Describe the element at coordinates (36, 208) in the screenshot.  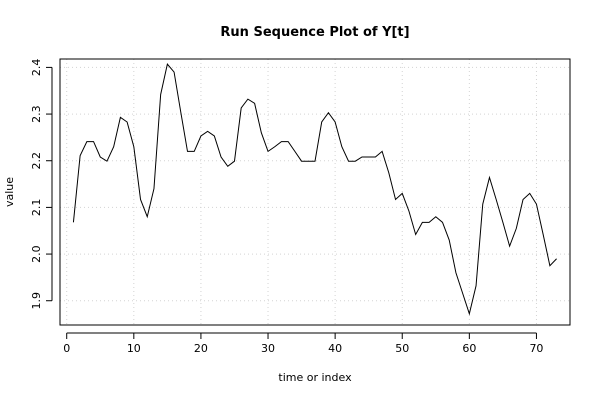
I see `y-tick-label: 2.1` at that location.